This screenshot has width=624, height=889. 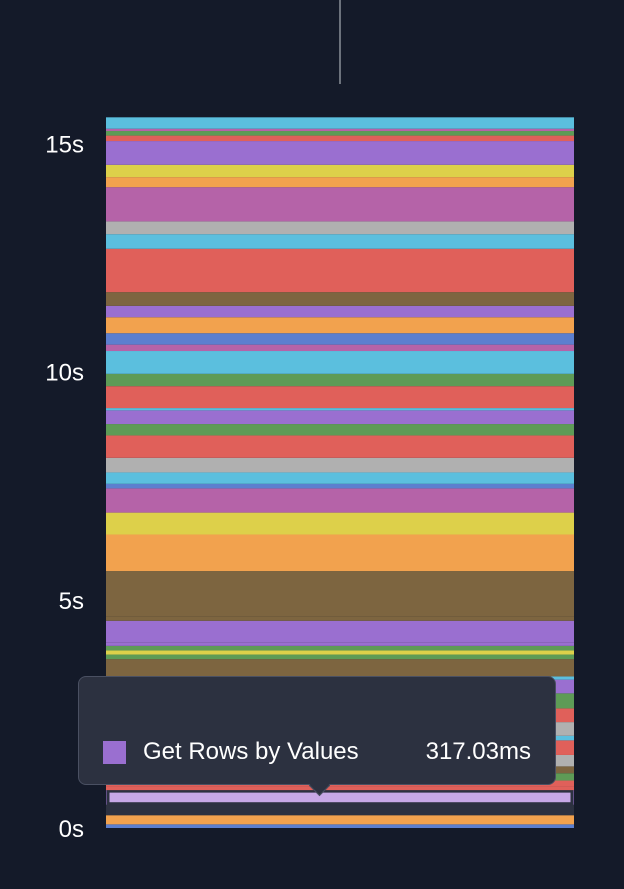 I want to click on y-tick-label: 10s, so click(x=64, y=373).